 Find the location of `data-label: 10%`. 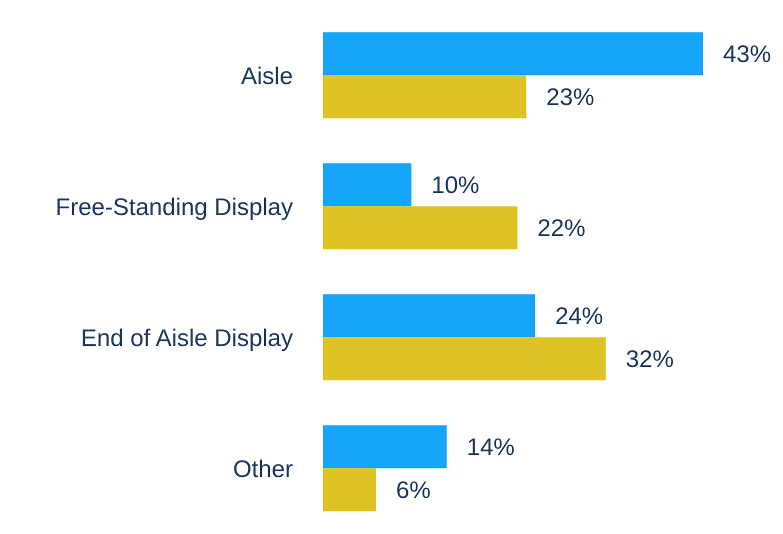

data-label: 10% is located at coordinates (455, 186).